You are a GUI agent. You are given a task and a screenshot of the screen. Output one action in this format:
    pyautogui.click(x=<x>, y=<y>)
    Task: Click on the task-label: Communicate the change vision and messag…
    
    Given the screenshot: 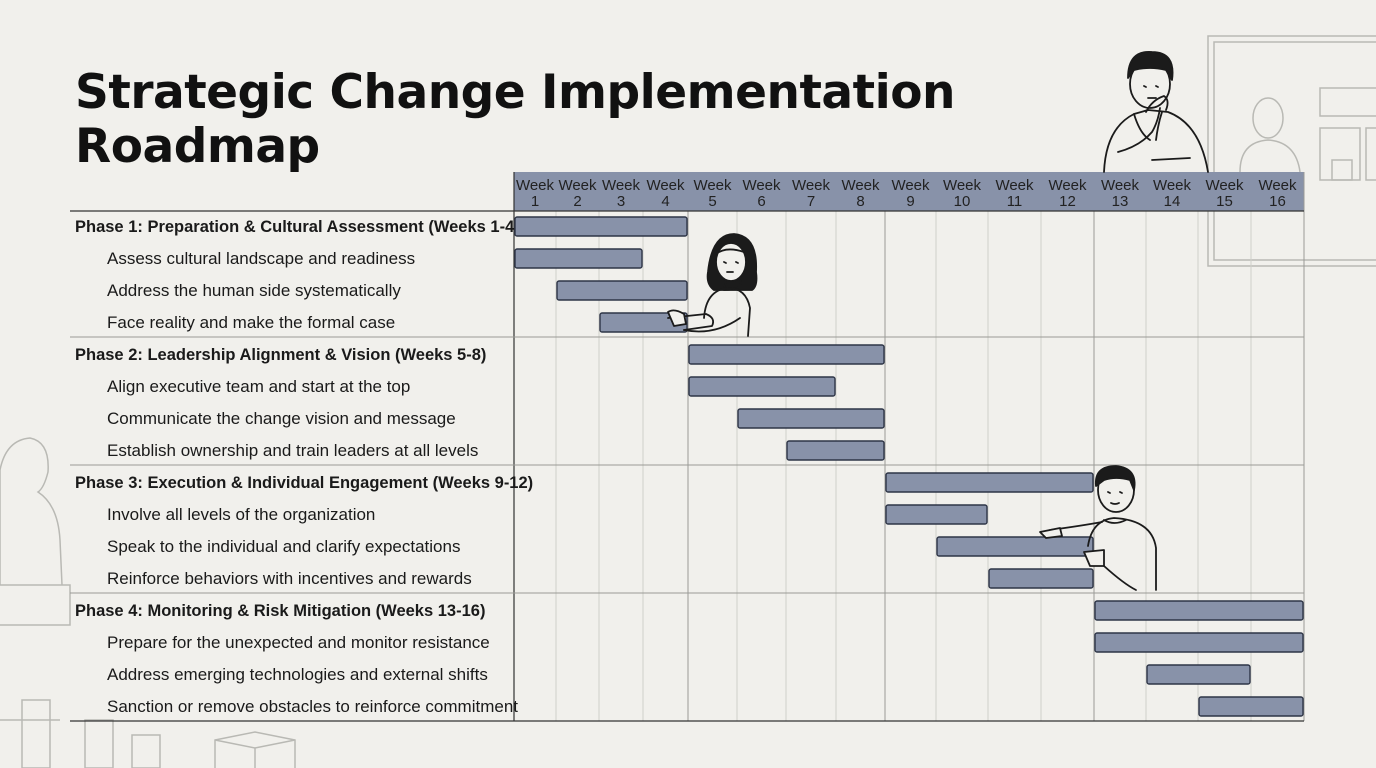 What is the action you would take?
    pyautogui.click(x=281, y=418)
    